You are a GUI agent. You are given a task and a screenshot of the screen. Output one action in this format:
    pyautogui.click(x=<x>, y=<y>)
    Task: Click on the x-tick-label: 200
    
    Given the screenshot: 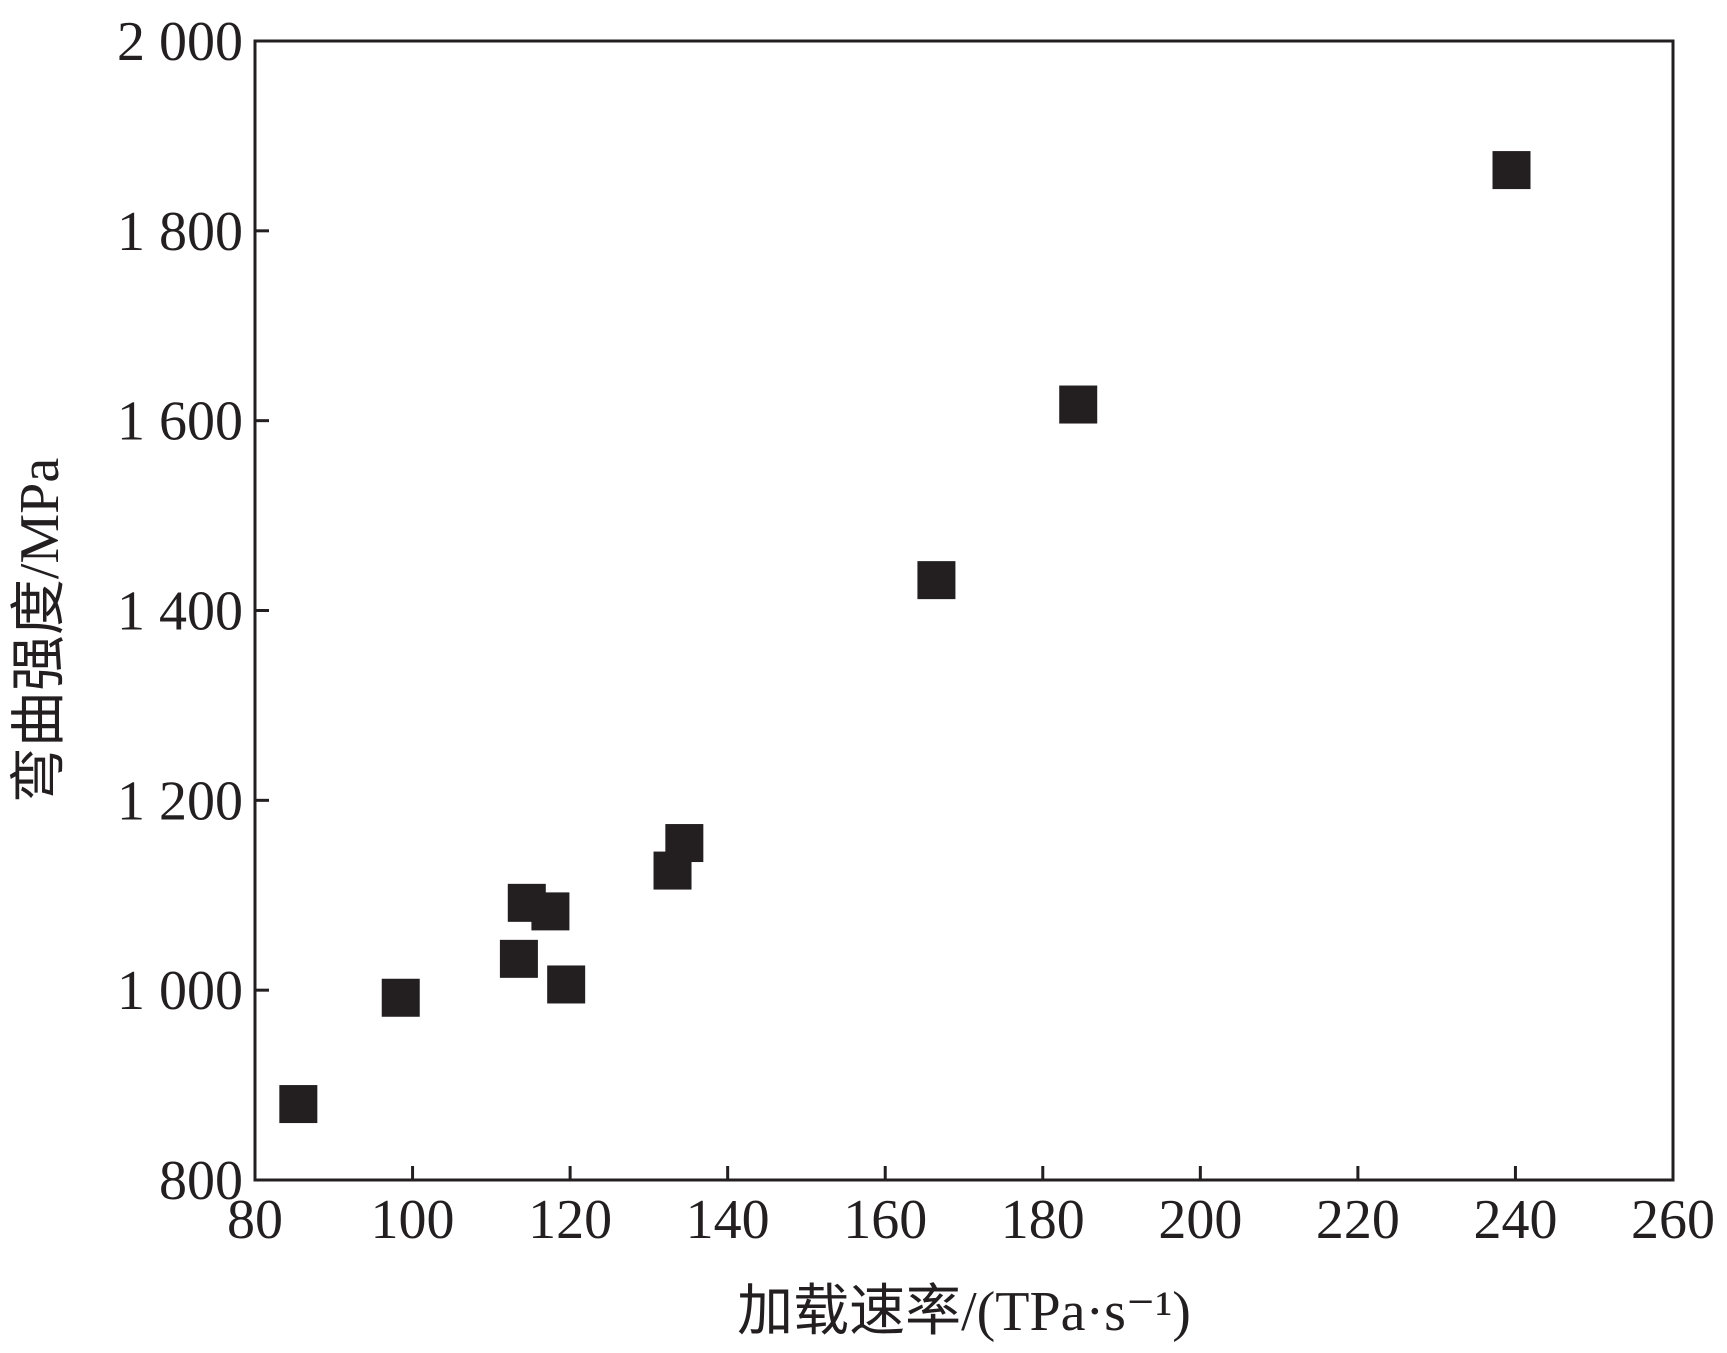 What is the action you would take?
    pyautogui.click(x=1200, y=1220)
    